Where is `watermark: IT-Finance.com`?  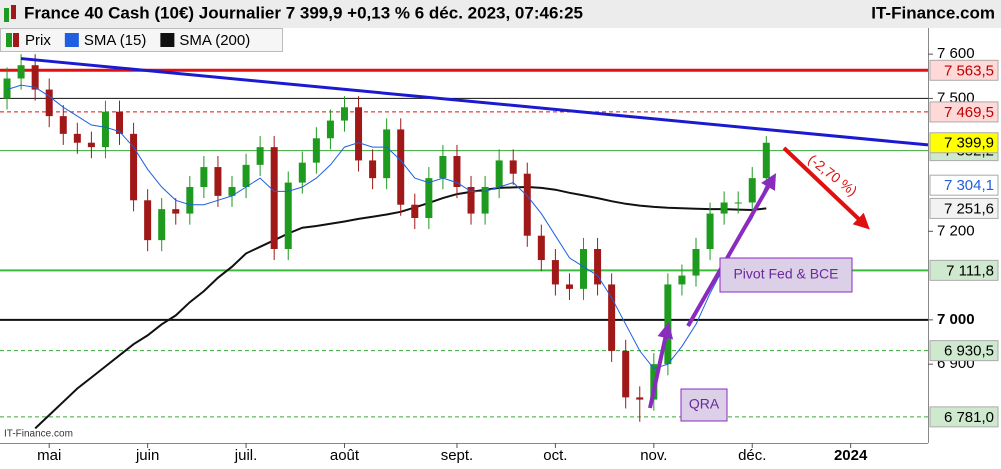
watermark: IT-Finance.com is located at coordinates (38, 434).